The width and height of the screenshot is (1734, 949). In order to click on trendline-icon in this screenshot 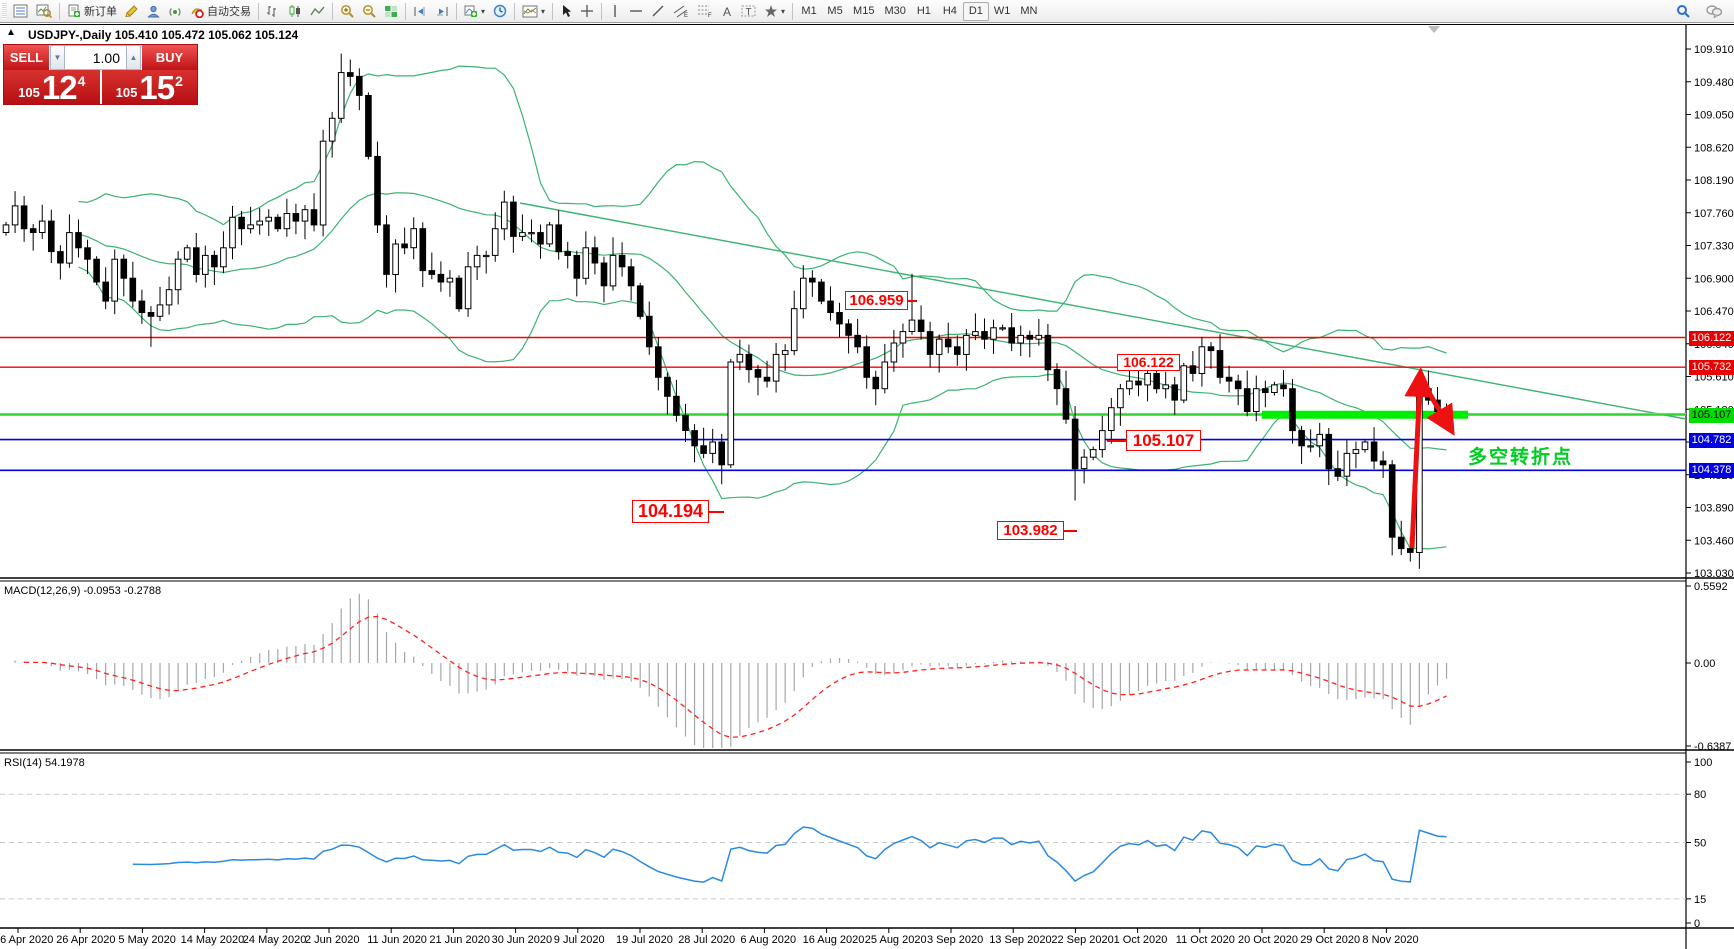, I will do `click(658, 11)`.